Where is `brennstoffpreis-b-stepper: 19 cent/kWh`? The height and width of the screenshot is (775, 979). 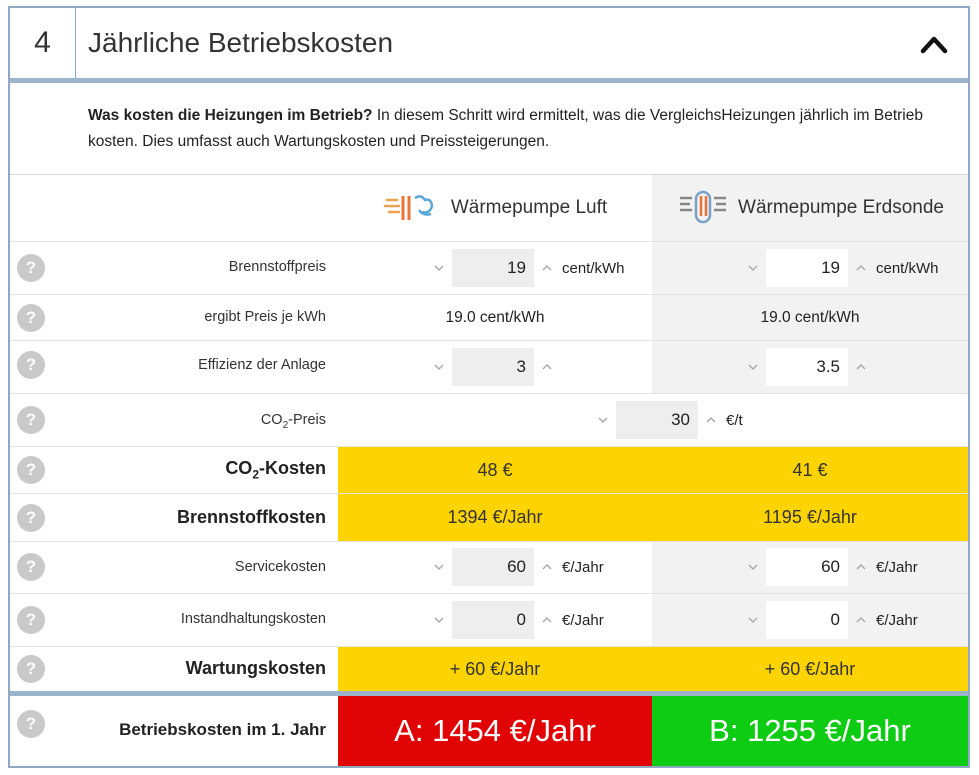 brennstoffpreis-b-stepper: 19 cent/kWh is located at coordinates (842, 268).